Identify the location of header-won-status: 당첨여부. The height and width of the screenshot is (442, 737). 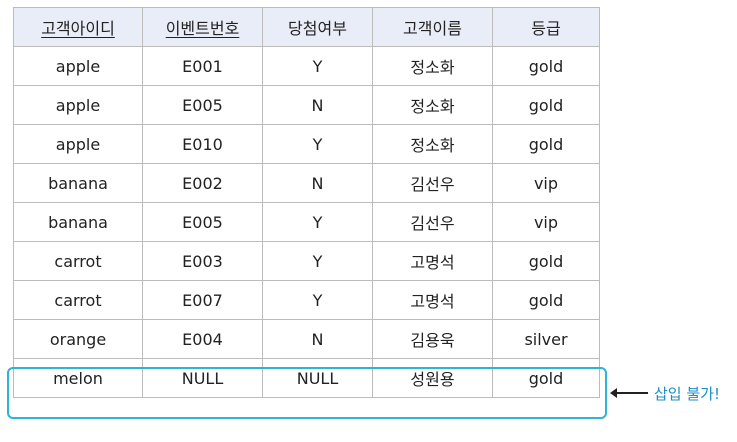
(317, 27).